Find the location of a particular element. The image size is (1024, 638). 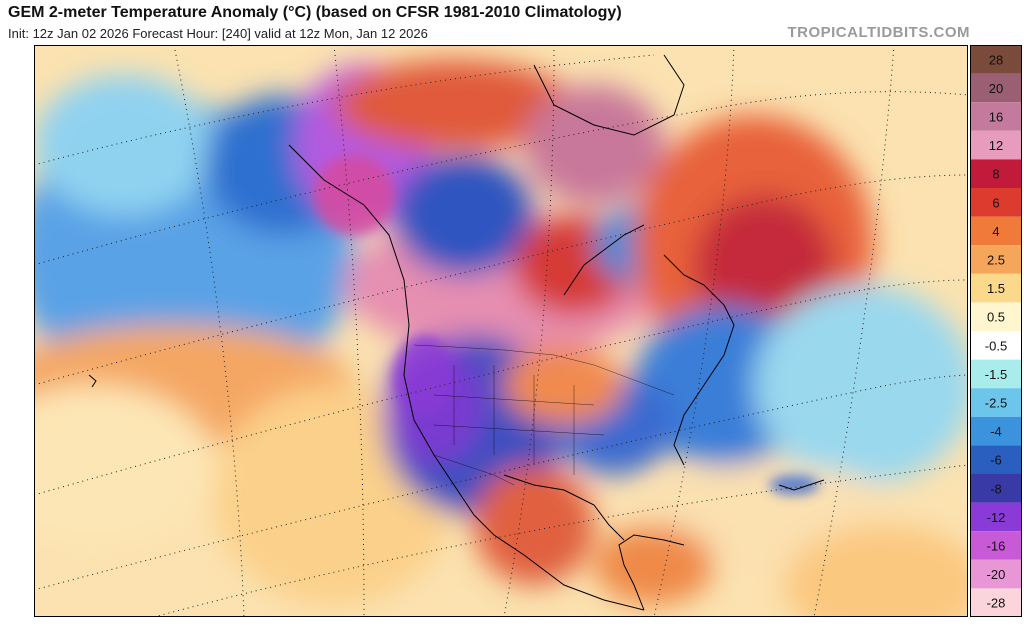

legend-label: -20 is located at coordinates (996, 574).